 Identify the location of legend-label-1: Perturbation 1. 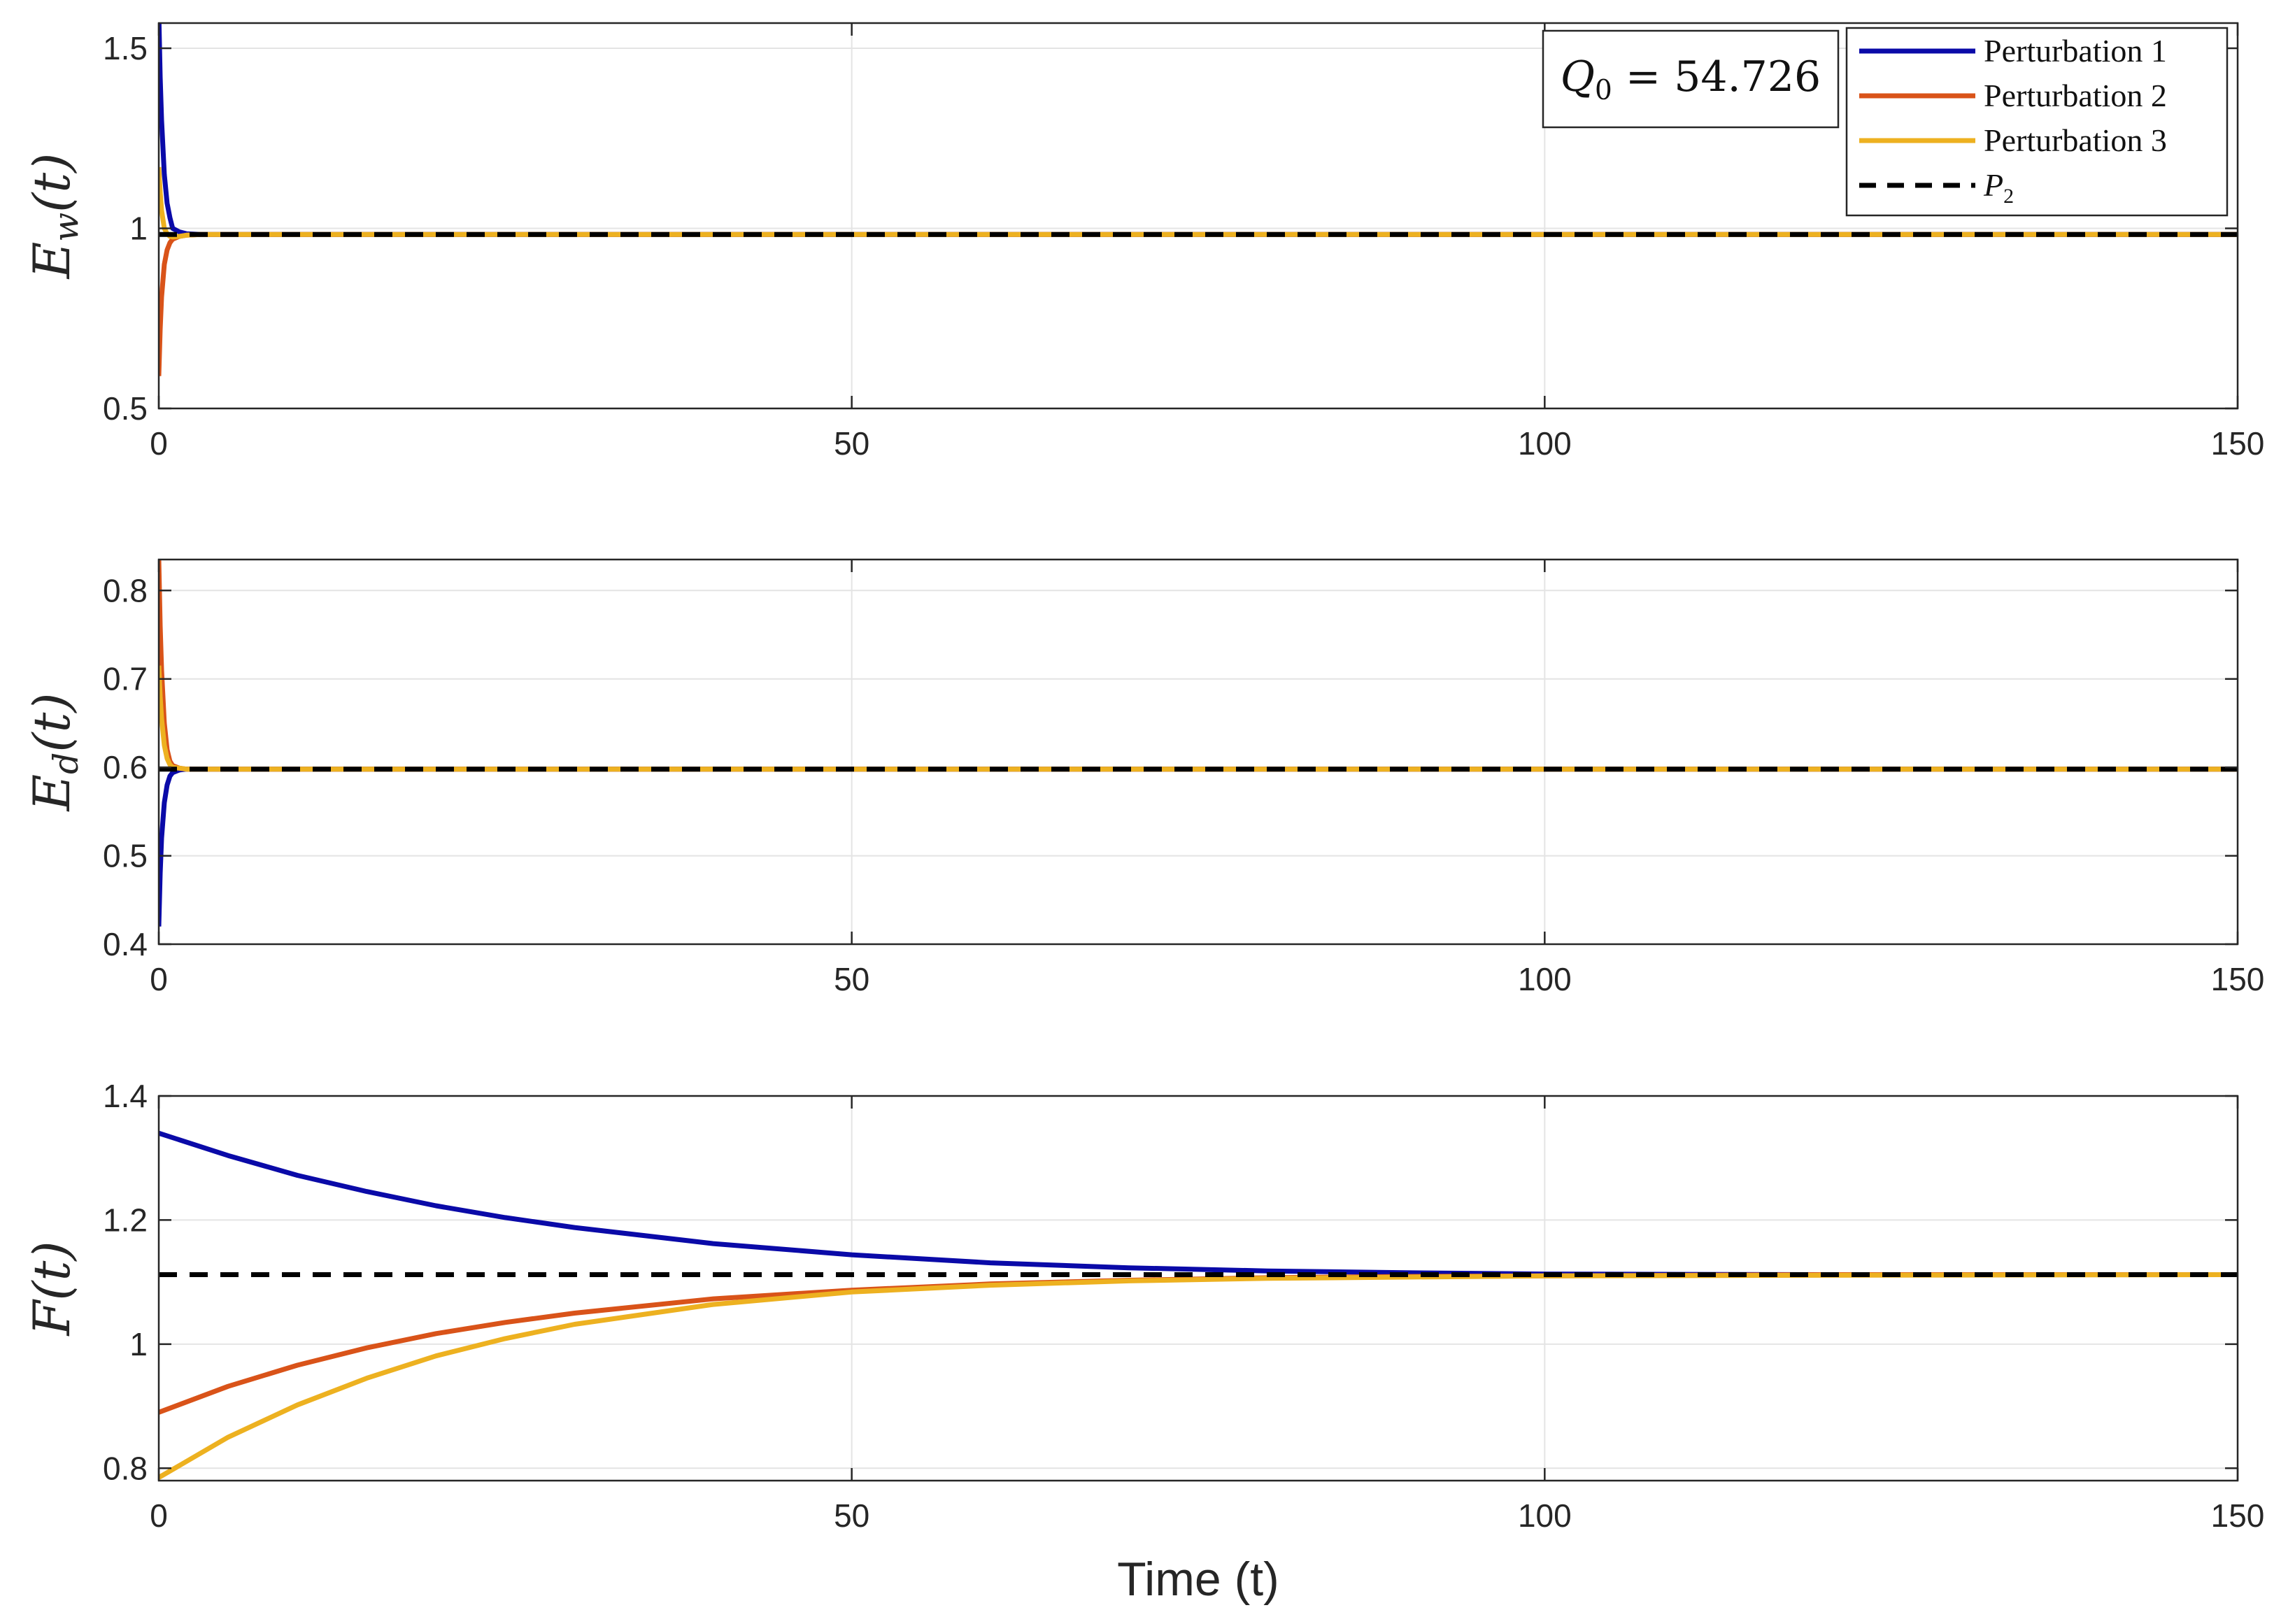
(2075, 51).